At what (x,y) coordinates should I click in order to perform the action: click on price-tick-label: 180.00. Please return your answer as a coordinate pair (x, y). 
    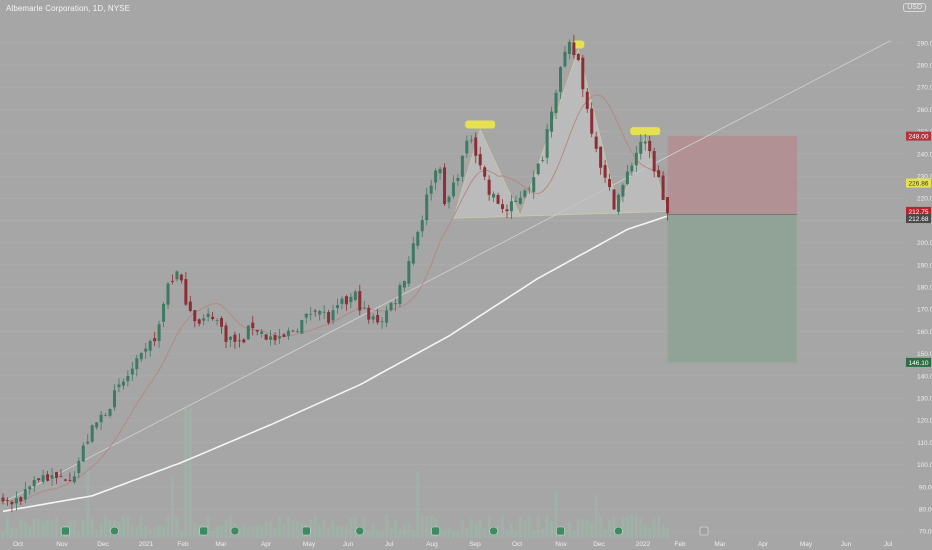
    Looking at the image, I should click on (924, 288).